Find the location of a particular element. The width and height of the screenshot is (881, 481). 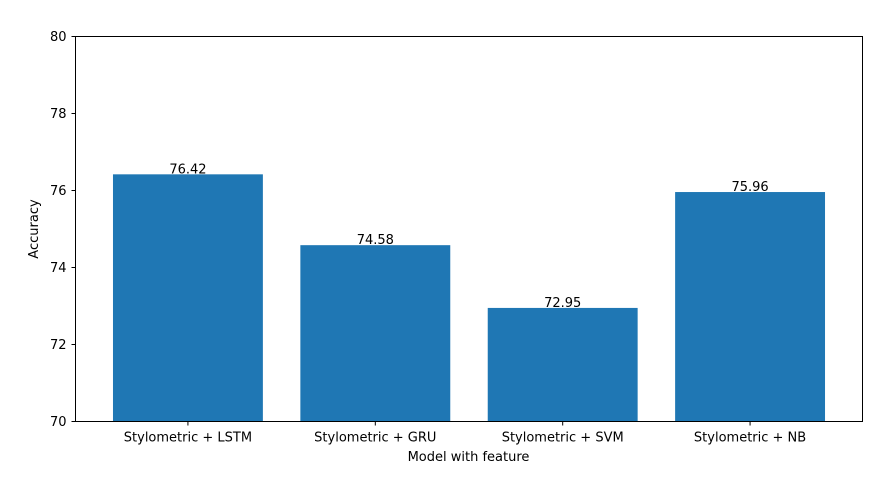

y-tick-label: 78 is located at coordinates (58, 114).